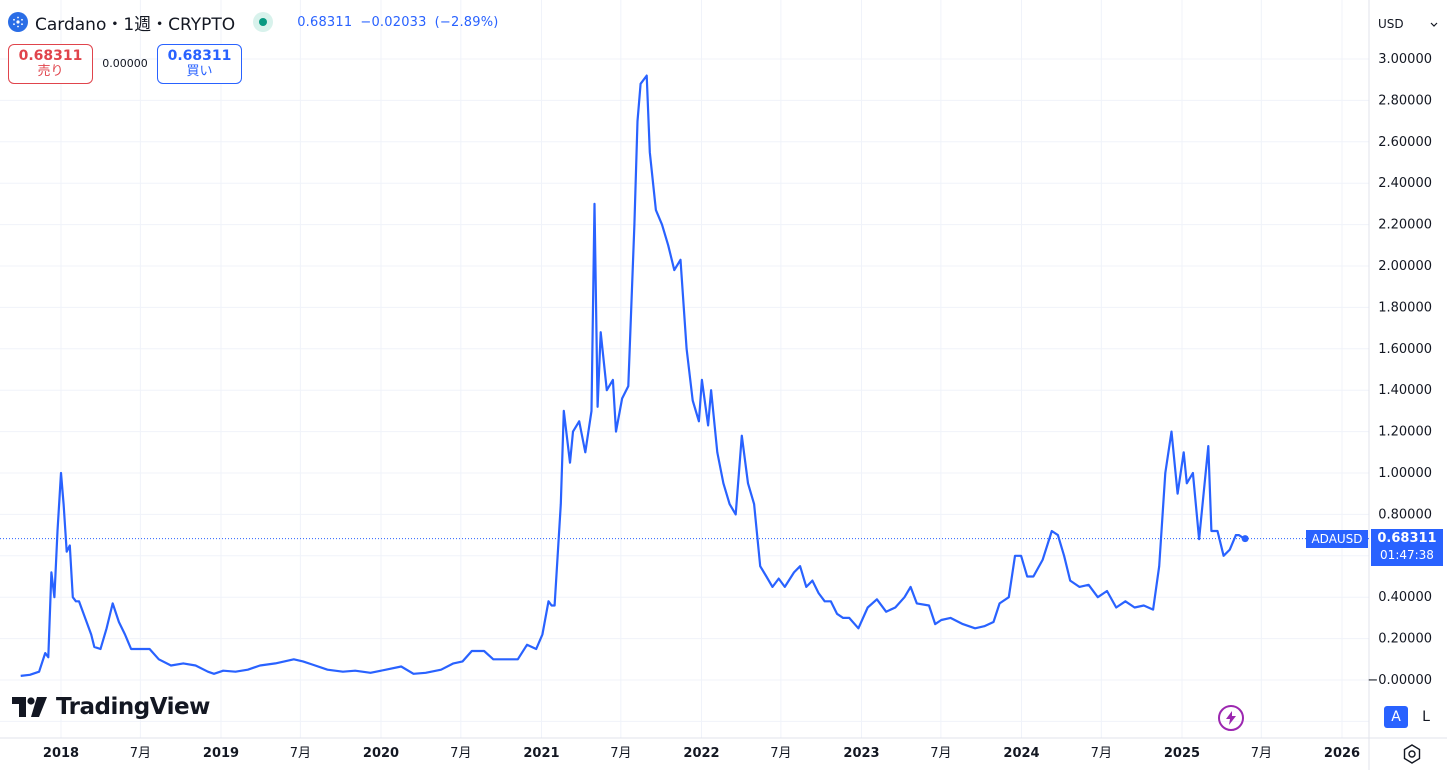 Image resolution: width=1447 pixels, height=770 pixels. I want to click on y-tick-label: 0.80000, so click(1405, 514).